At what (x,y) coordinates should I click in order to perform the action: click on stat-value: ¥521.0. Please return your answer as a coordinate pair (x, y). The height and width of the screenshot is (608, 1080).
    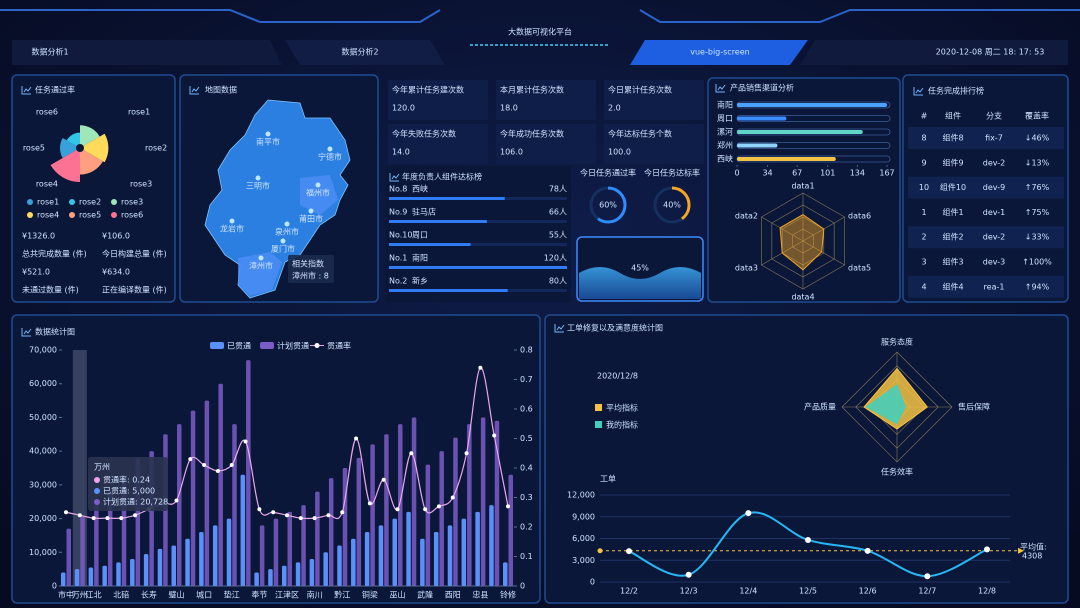
    Looking at the image, I should click on (36, 272).